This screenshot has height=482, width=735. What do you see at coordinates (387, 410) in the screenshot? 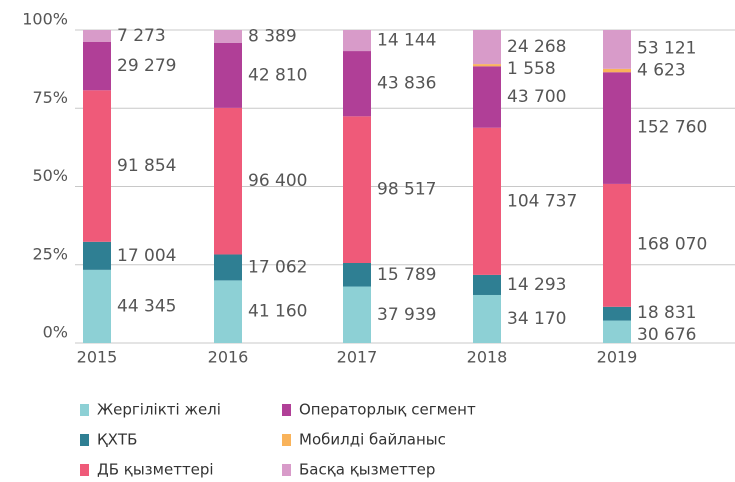
I see `legend-label: Операторлық сегмент` at bounding box center [387, 410].